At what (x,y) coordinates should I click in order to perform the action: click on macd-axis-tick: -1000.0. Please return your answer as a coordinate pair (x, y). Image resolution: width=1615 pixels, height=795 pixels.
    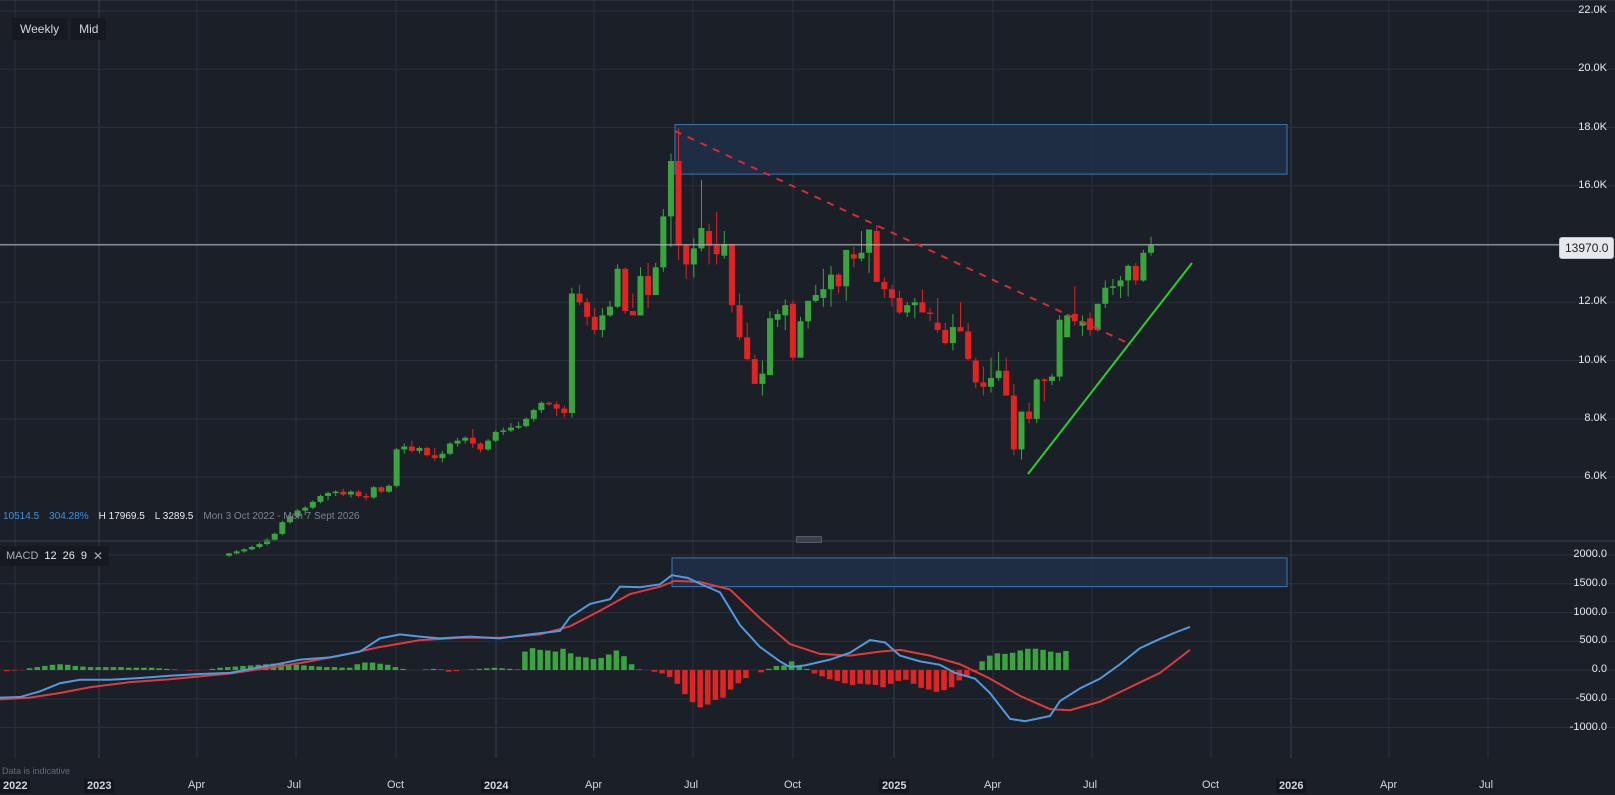
    Looking at the image, I should click on (1588, 726).